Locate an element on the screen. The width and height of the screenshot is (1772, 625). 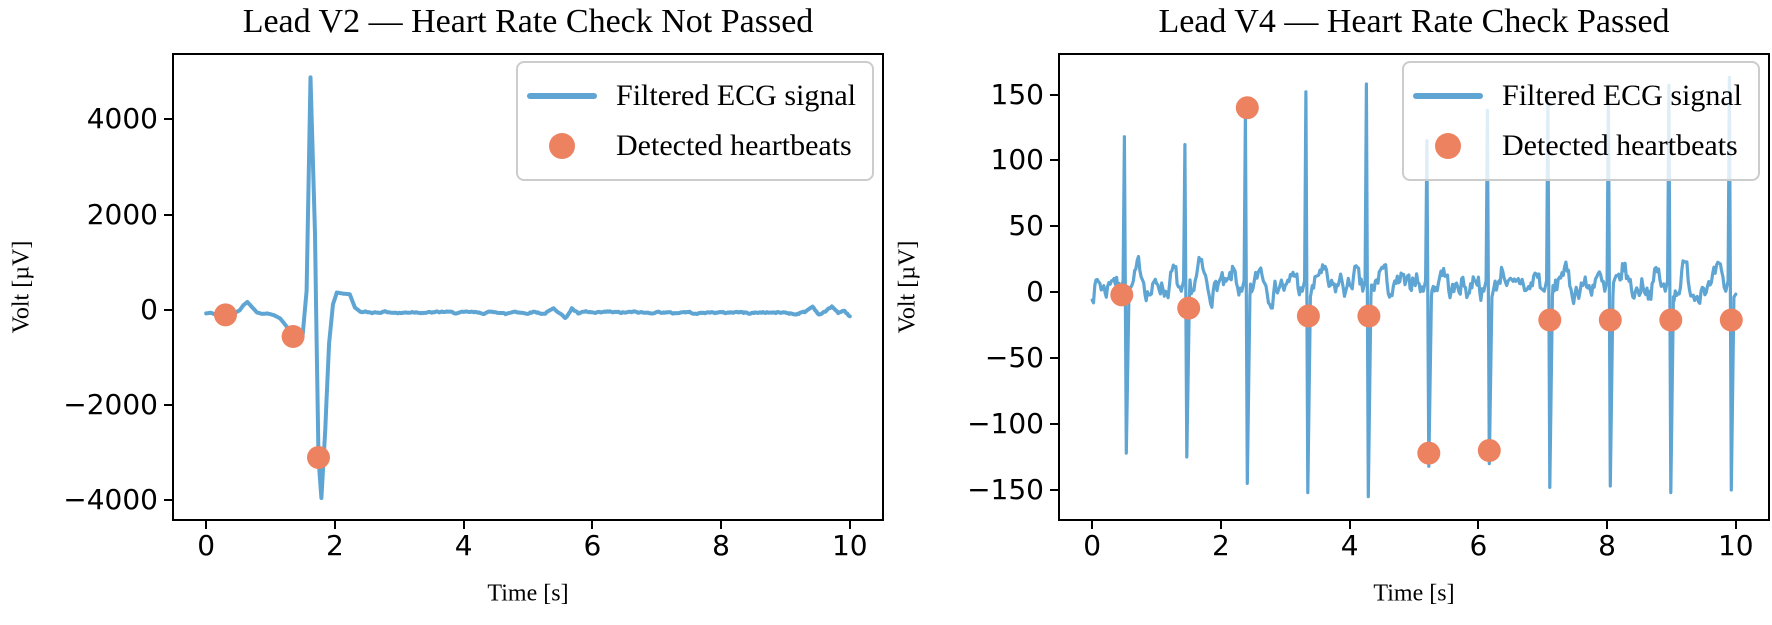
legend-v2: Filtered ECG signal Detected heartbeats is located at coordinates (695, 121).